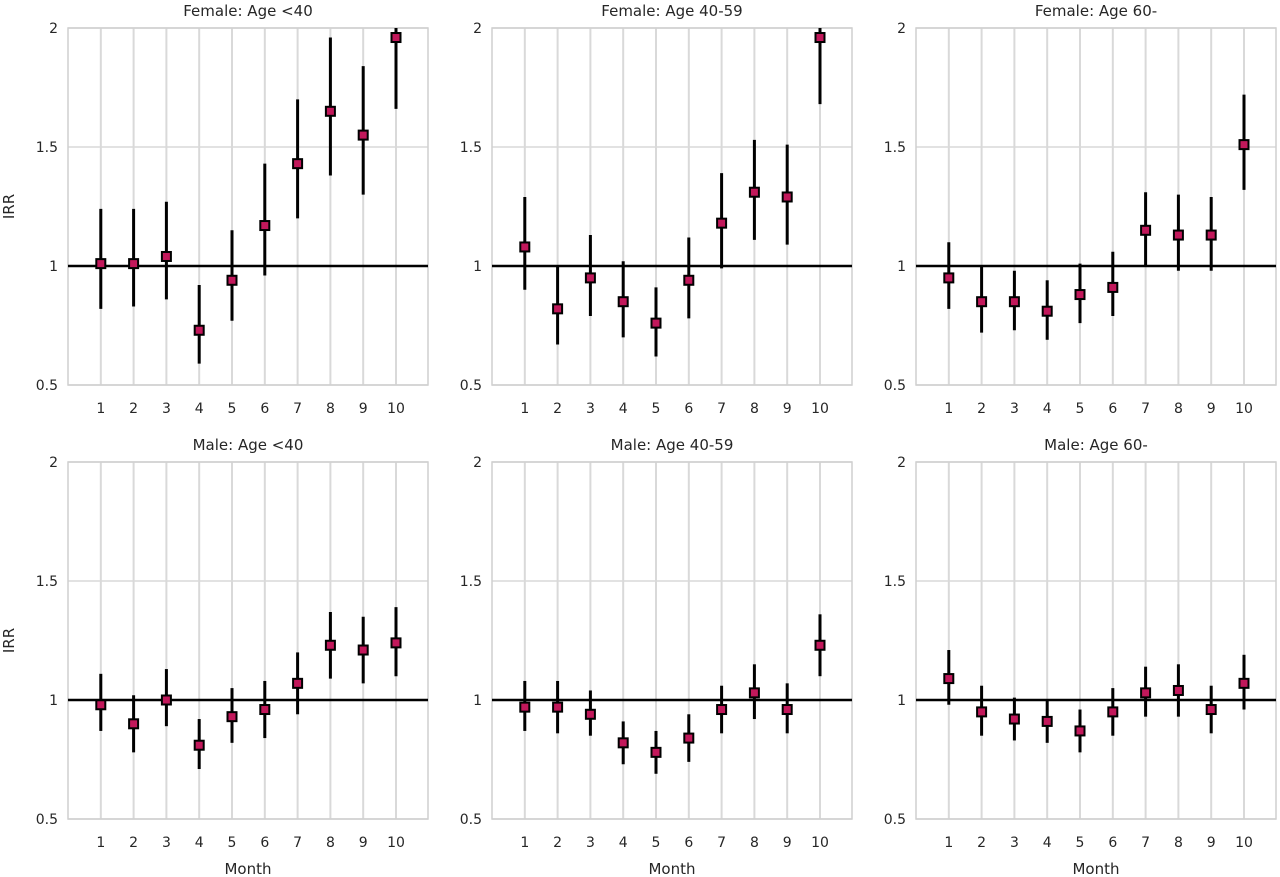  I want to click on panel-title: Male: Age 40-59, so click(672, 445).